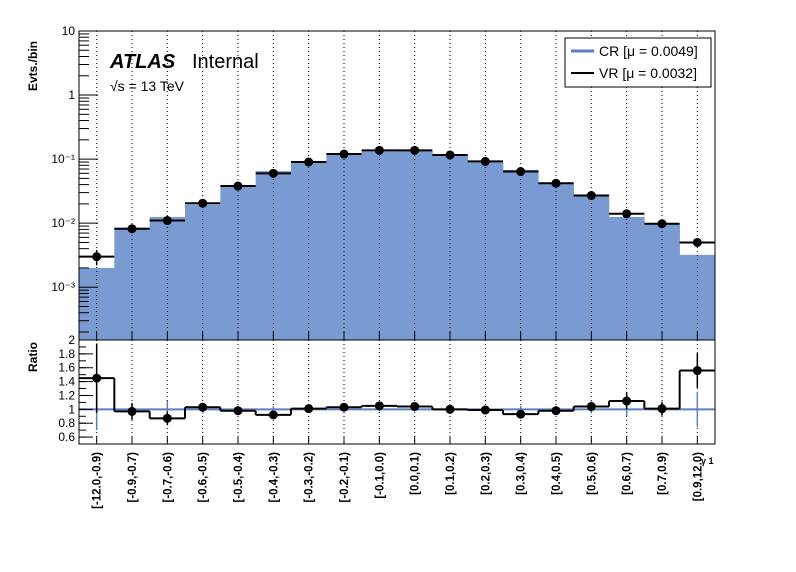 The height and width of the screenshot is (572, 796). Describe the element at coordinates (451, 473) in the screenshot. I see `x-tick-label-10: [0.1,0.2)` at that location.